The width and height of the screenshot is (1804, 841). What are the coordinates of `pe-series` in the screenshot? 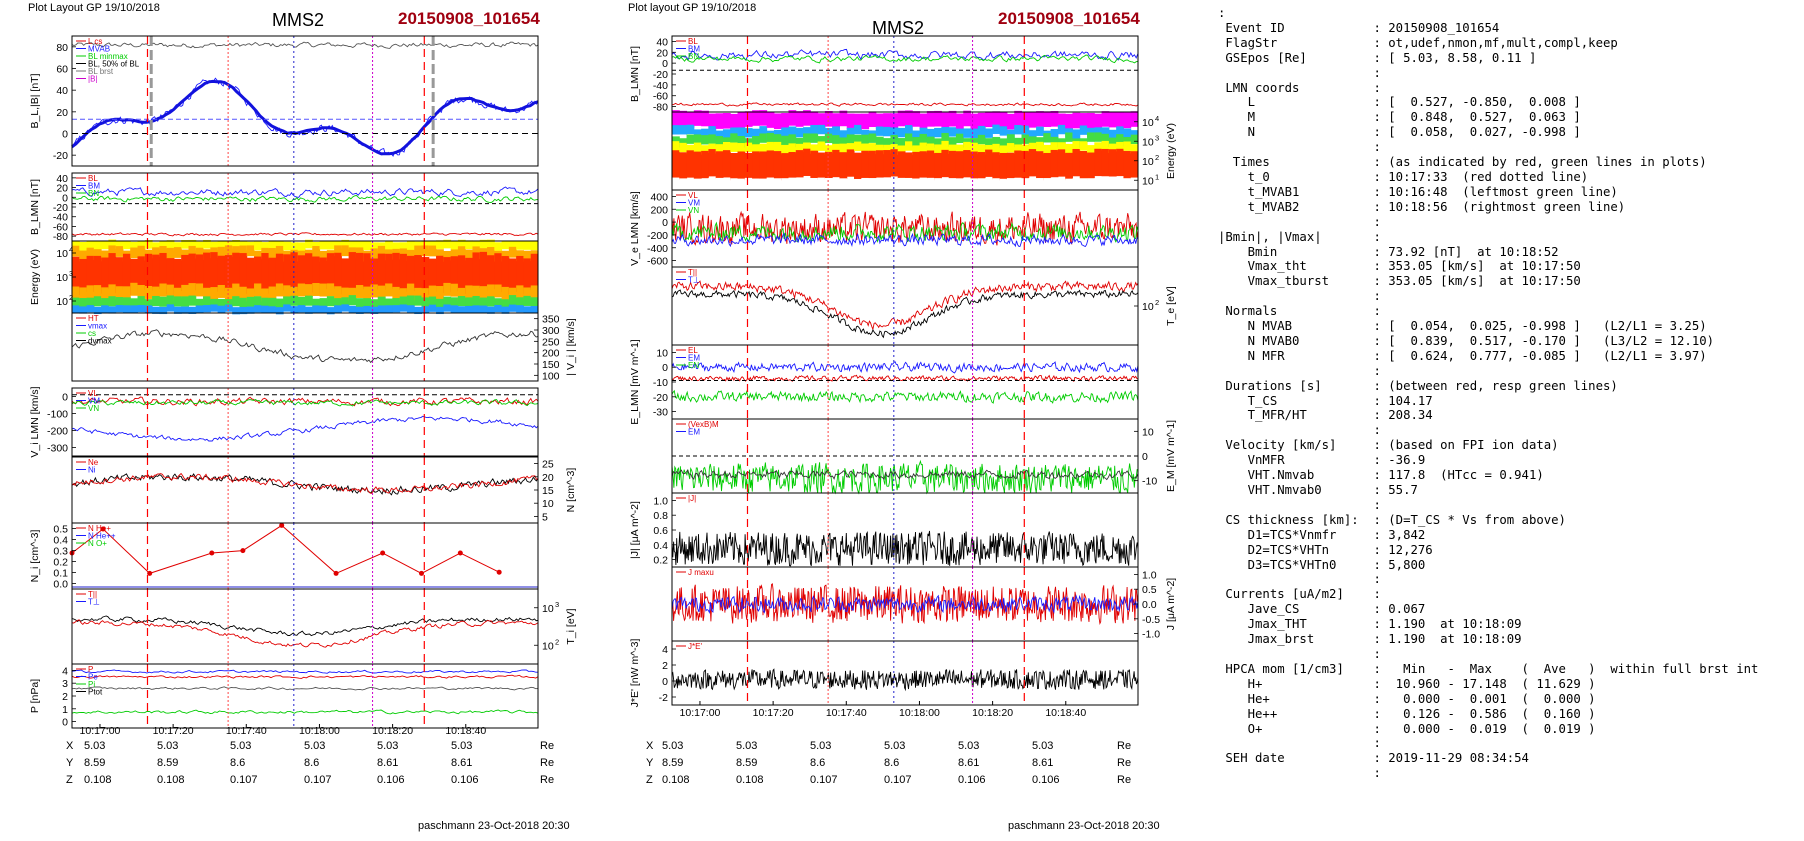 It's located at (305, 712).